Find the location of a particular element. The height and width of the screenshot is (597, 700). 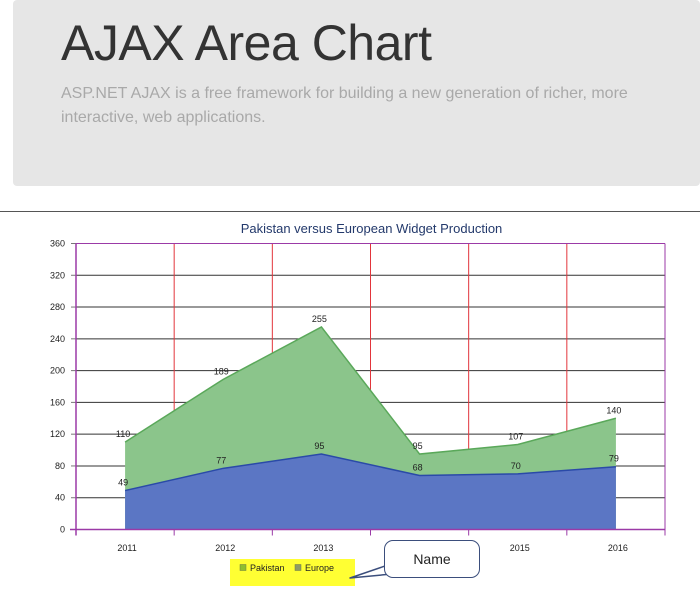

y-tick-label: 280 is located at coordinates (57, 307).